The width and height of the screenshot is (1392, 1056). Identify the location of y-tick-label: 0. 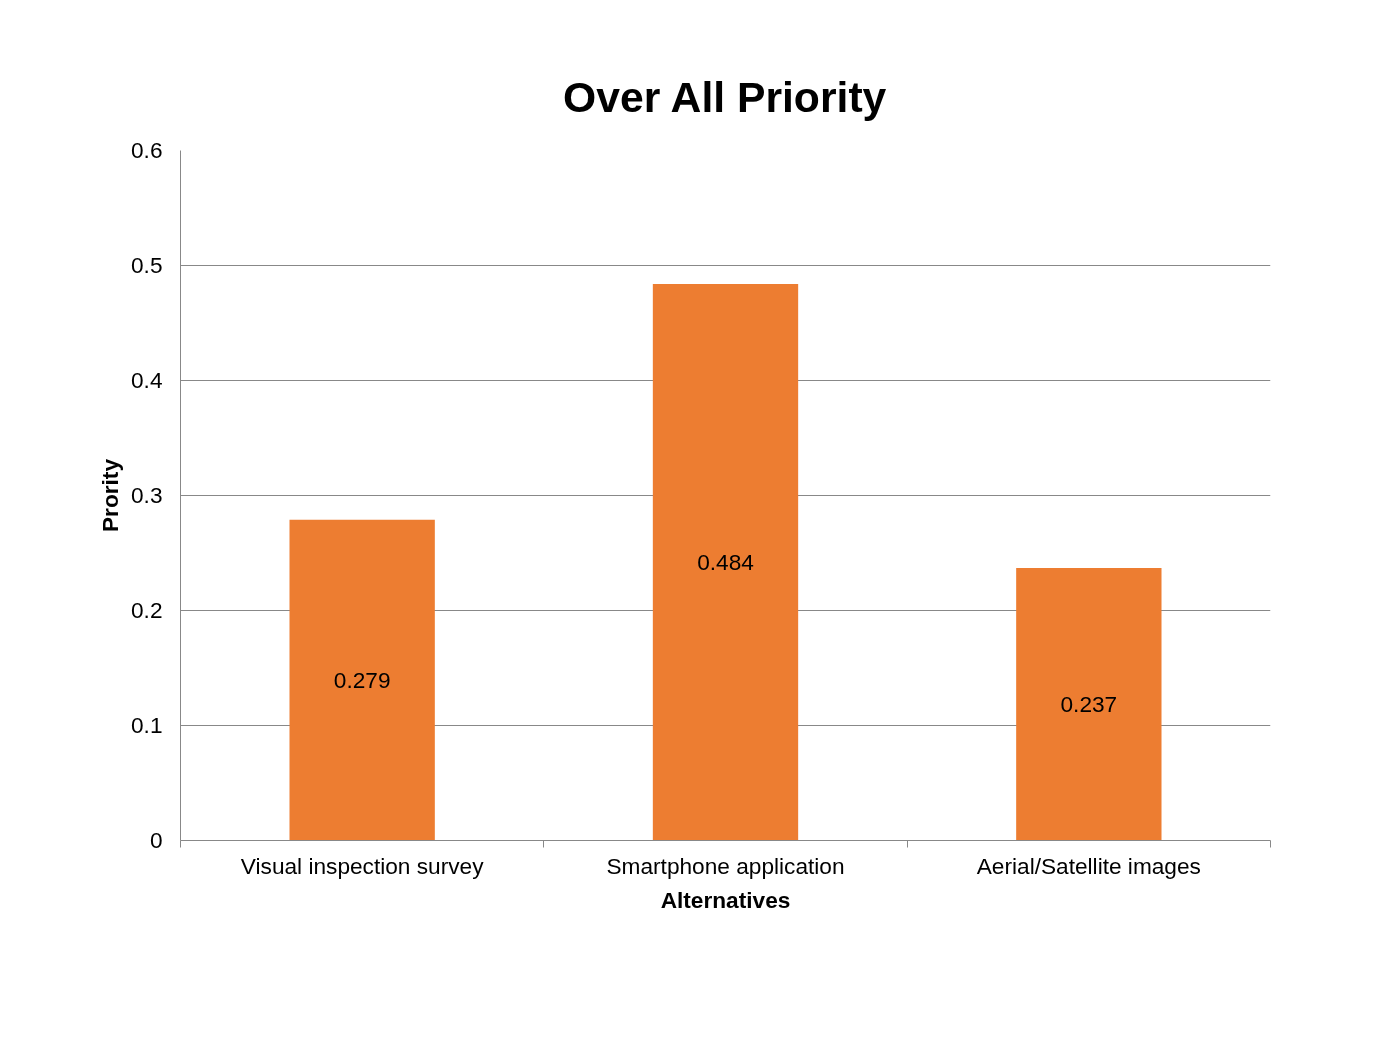
(156, 840).